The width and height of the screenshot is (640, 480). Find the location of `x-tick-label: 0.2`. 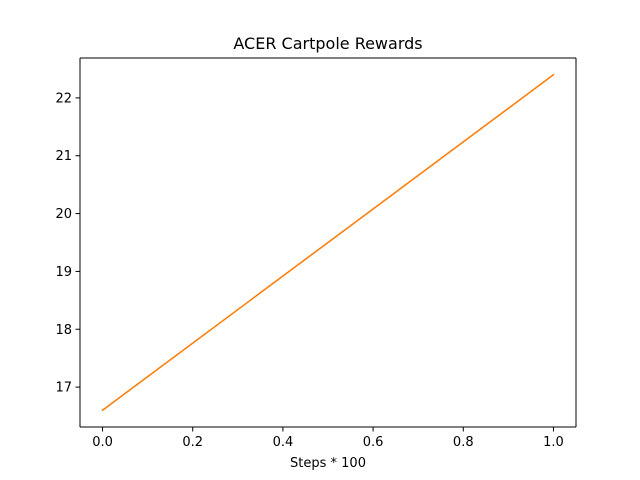

x-tick-label: 0.2 is located at coordinates (192, 442).